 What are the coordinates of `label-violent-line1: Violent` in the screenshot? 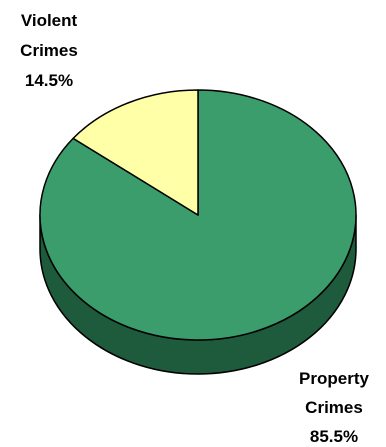 It's located at (49, 20).